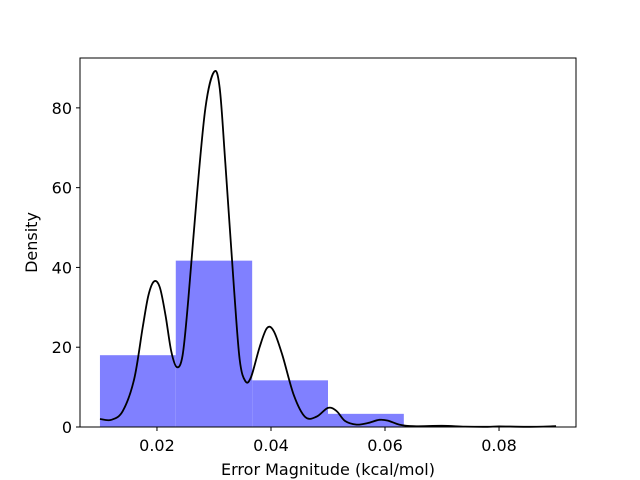 The width and height of the screenshot is (640, 480). Describe the element at coordinates (328, 469) in the screenshot. I see `x-axis-label: Error Magnitude (kcal/mol)` at that location.